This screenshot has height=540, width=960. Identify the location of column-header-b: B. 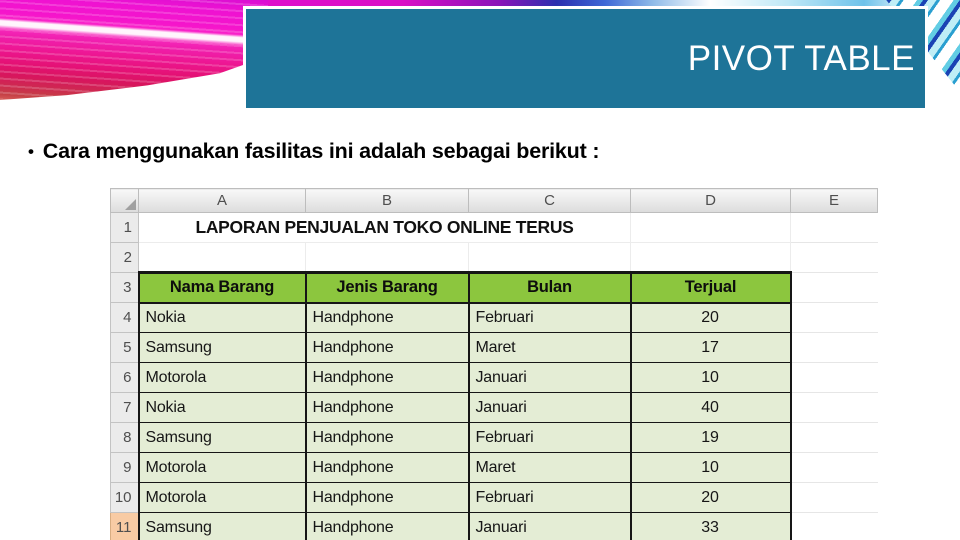
(387, 200).